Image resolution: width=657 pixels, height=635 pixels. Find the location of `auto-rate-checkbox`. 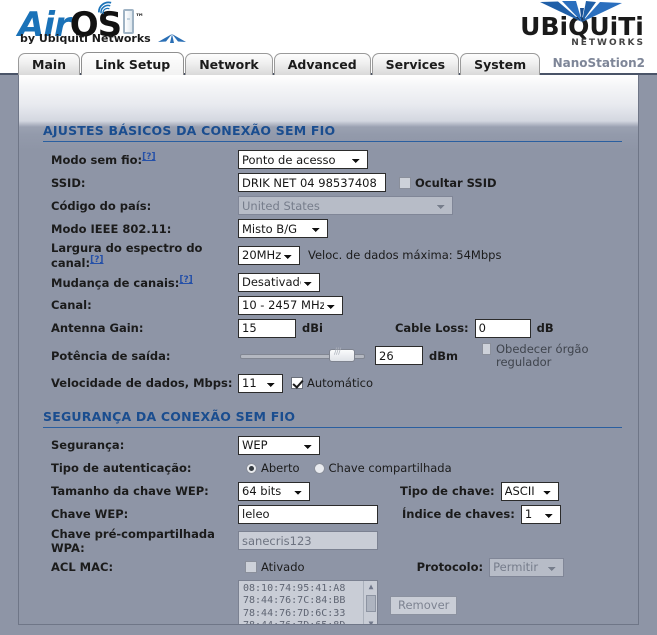

auto-rate-checkbox is located at coordinates (297, 383).